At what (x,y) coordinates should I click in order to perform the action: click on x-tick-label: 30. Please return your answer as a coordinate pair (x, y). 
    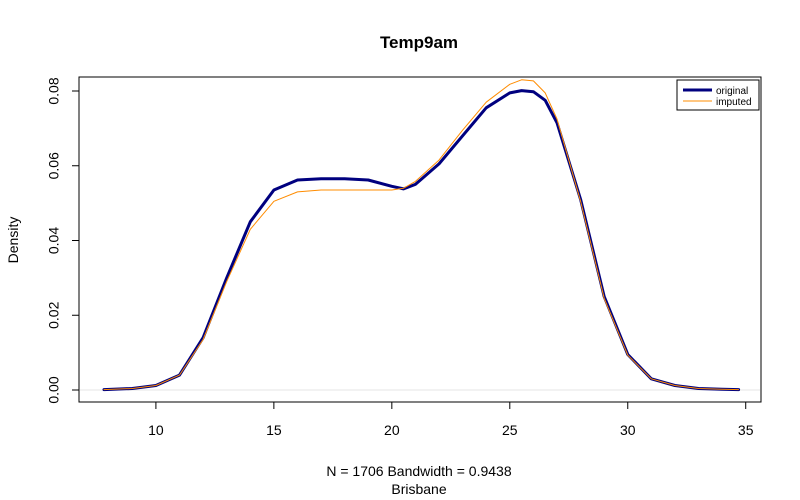
    Looking at the image, I should click on (628, 430).